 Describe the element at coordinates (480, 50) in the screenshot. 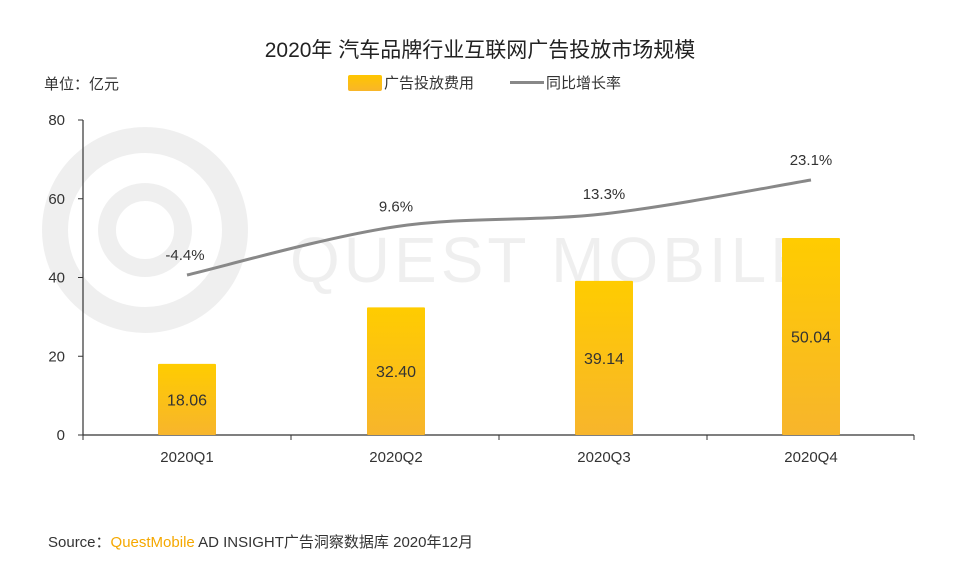

I see `chart-title: 2020年 汽车品牌行业互联网广告投放市场规模` at that location.